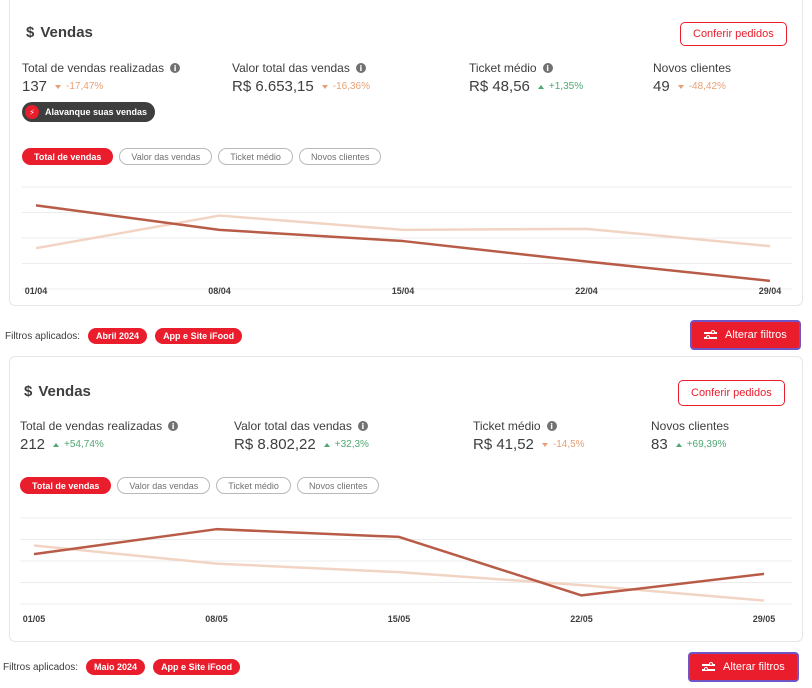  Describe the element at coordinates (499, 86) in the screenshot. I see `metric-value: R$ 48,56` at that location.